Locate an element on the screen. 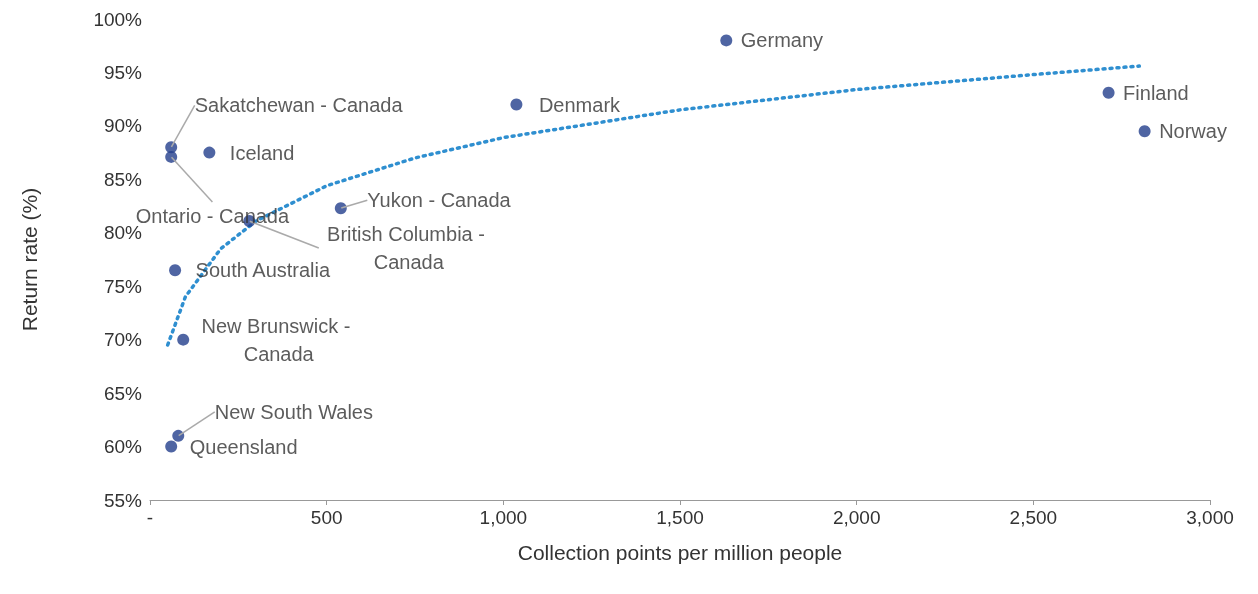  x-tick-label: 2,500 is located at coordinates (1033, 517).